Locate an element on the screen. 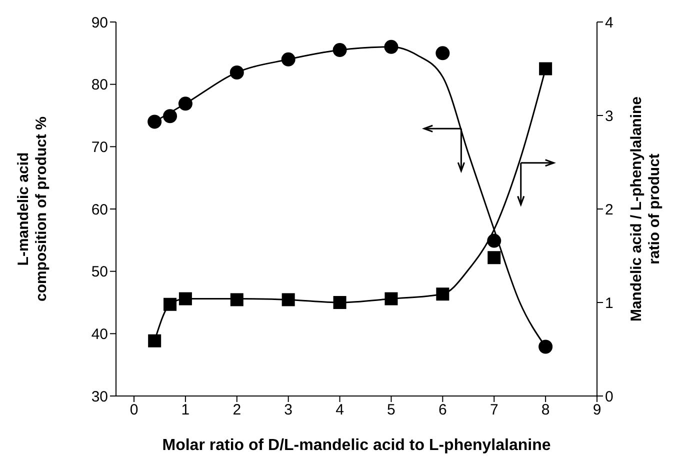 The width and height of the screenshot is (679, 468). y-tick-label: 40 is located at coordinates (99, 334).